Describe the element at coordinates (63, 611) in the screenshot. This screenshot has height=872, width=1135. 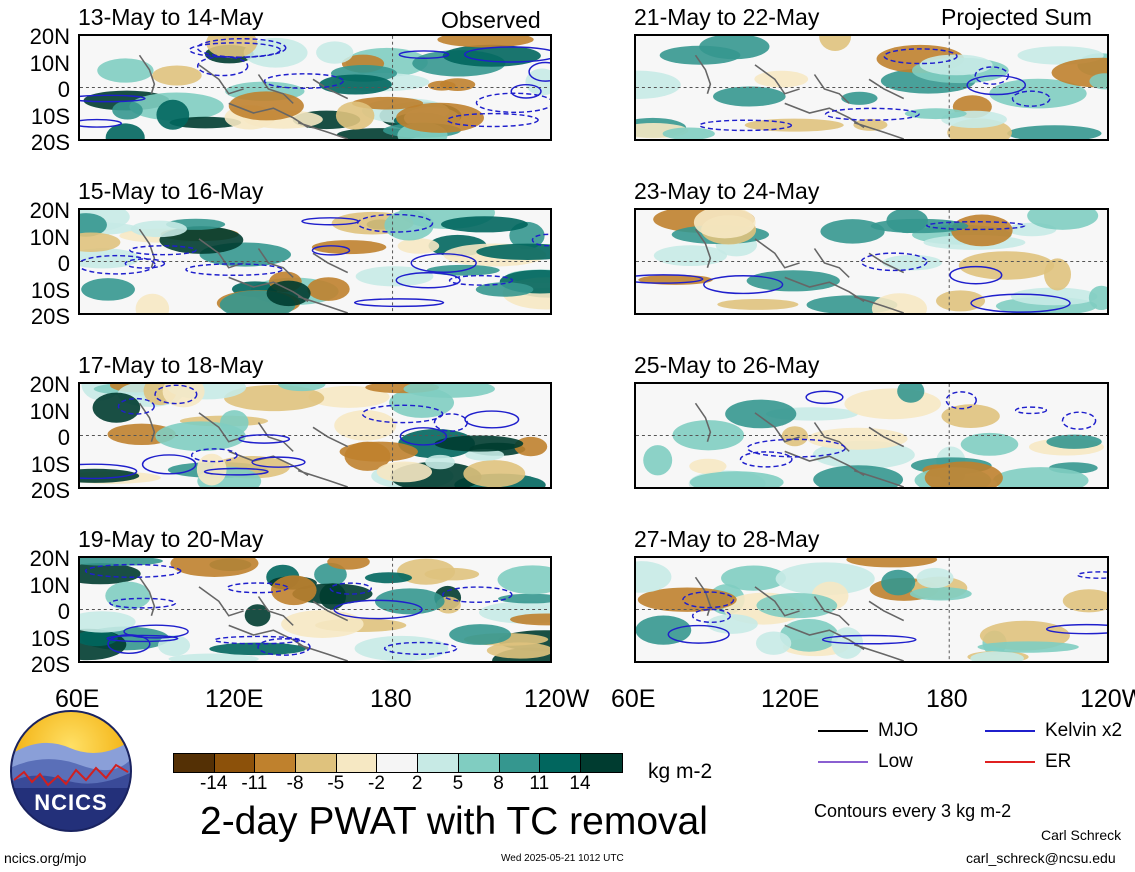
I see `lat-label: 0` at that location.